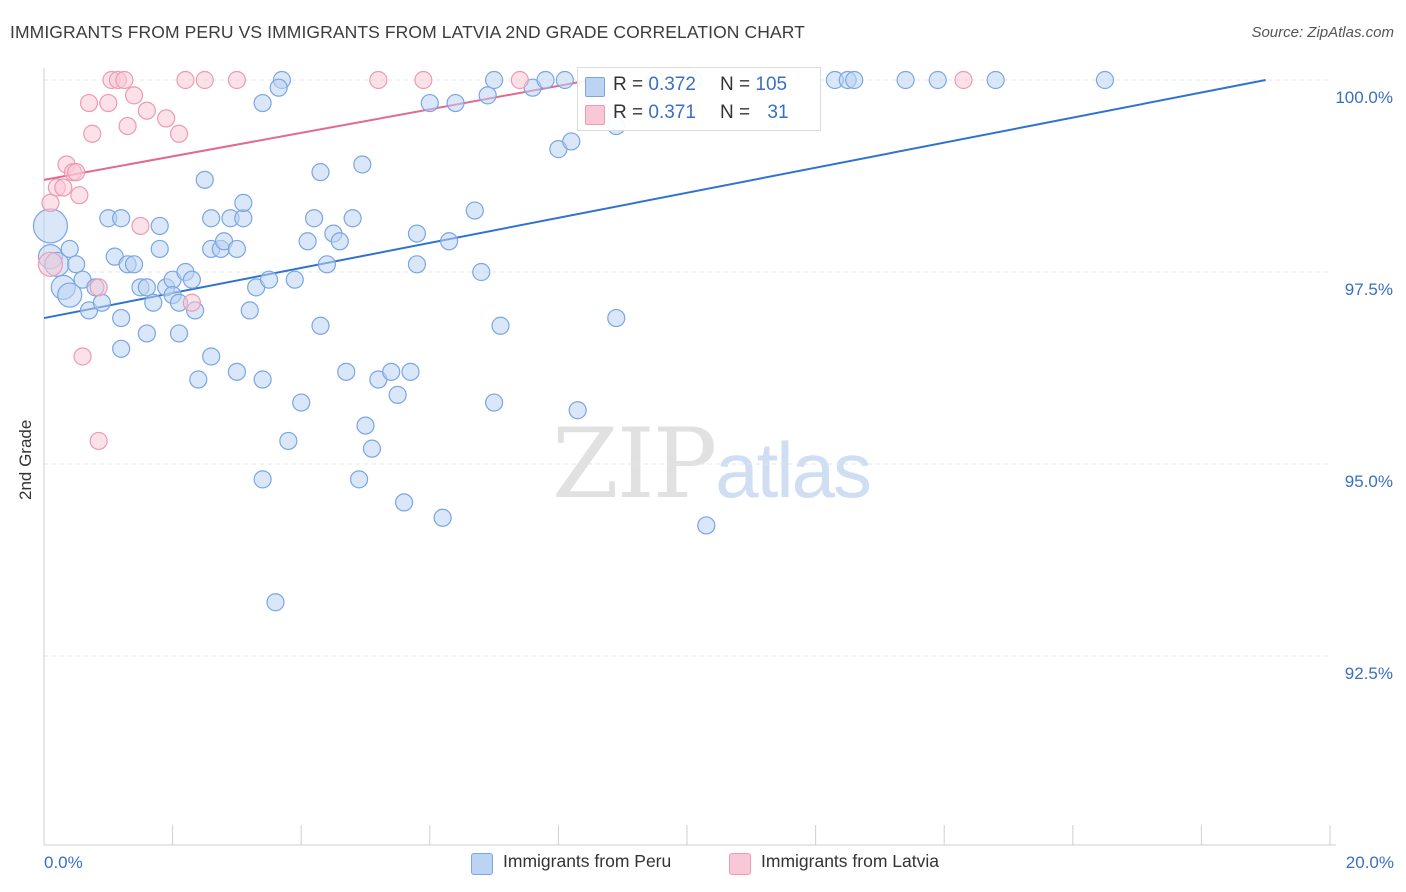  I want to click on legend-n-peru: N = 105, so click(753, 85).